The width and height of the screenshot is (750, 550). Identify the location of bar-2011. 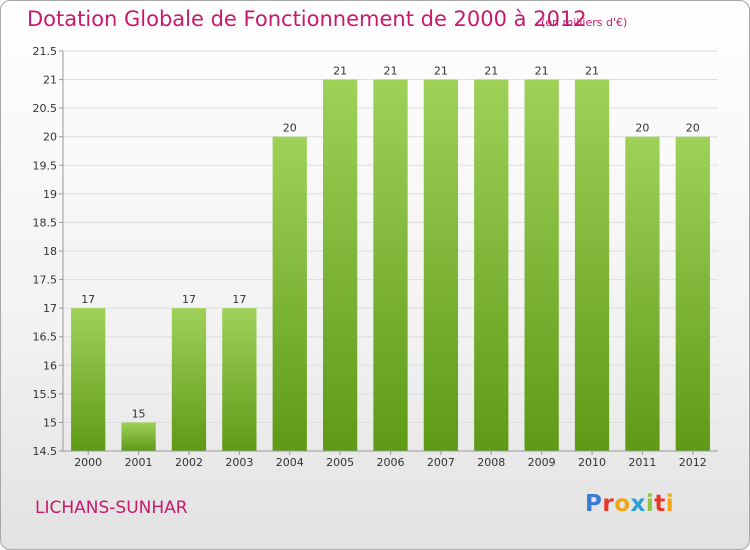
(642, 293).